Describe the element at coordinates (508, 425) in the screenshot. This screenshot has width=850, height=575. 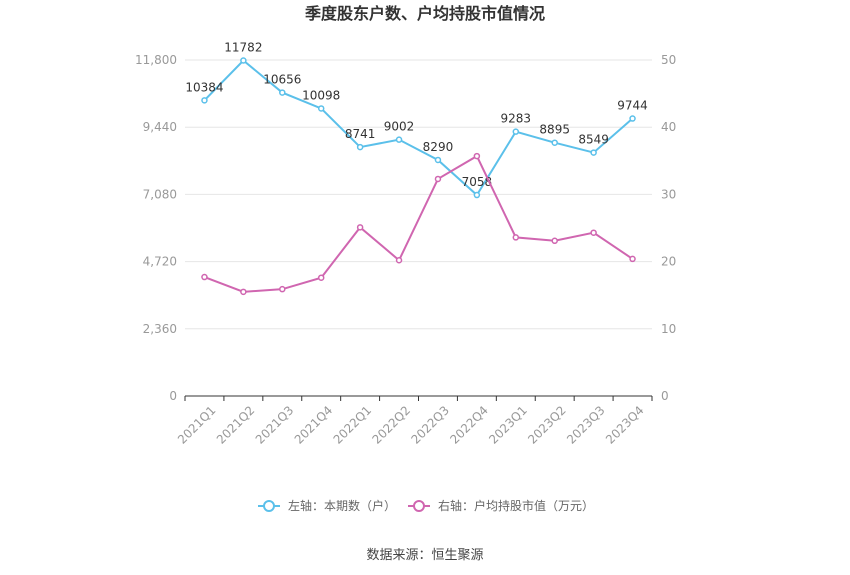
I see `x-tick-label: 2023Q1` at that location.